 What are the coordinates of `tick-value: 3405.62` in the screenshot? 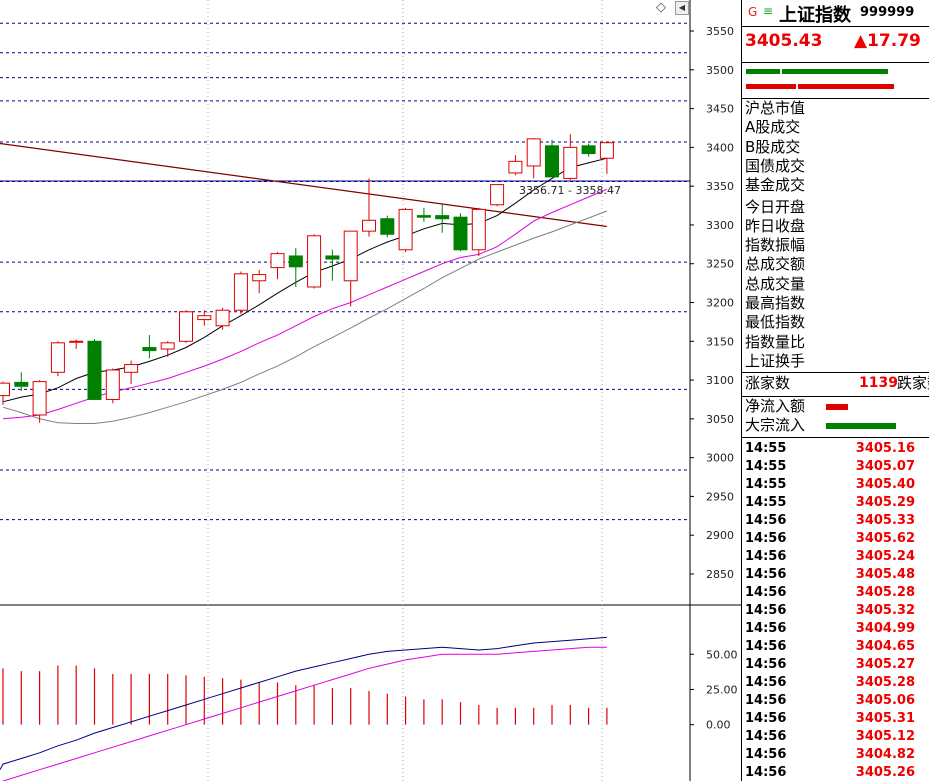 It's located at (885, 538).